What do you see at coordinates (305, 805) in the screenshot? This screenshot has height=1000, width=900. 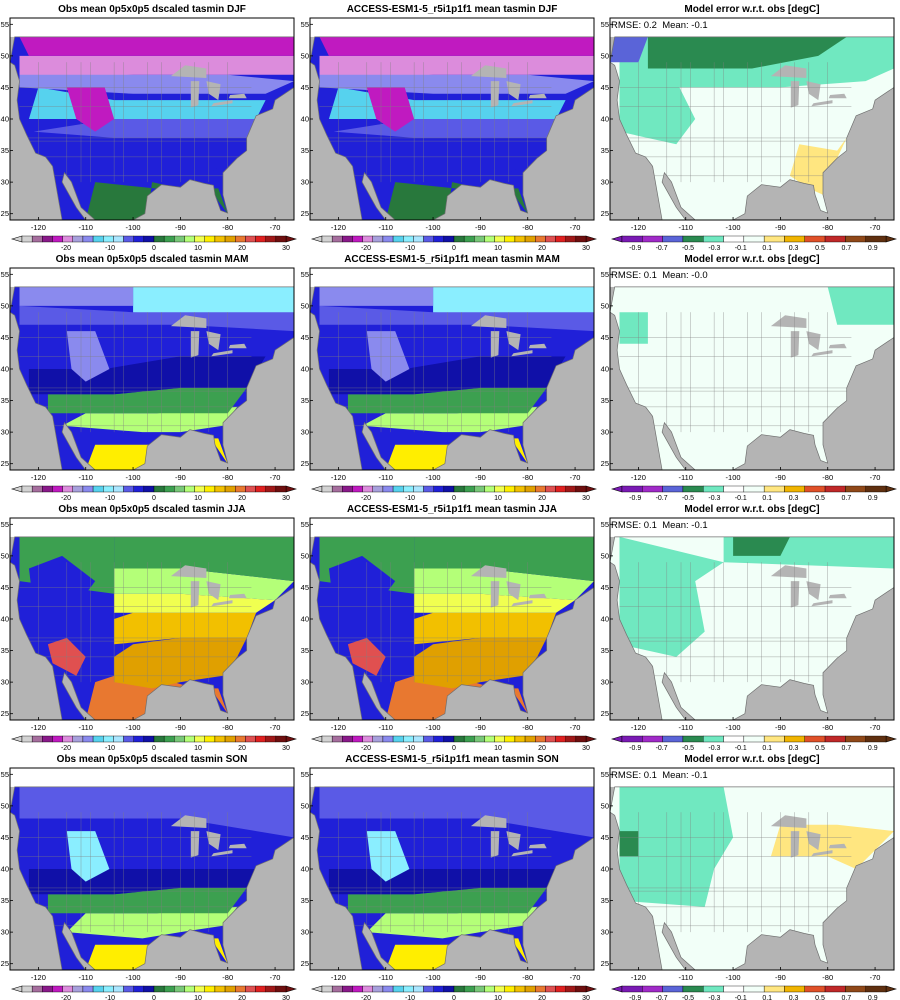 I see `y-tick-label: 50` at bounding box center [305, 805].